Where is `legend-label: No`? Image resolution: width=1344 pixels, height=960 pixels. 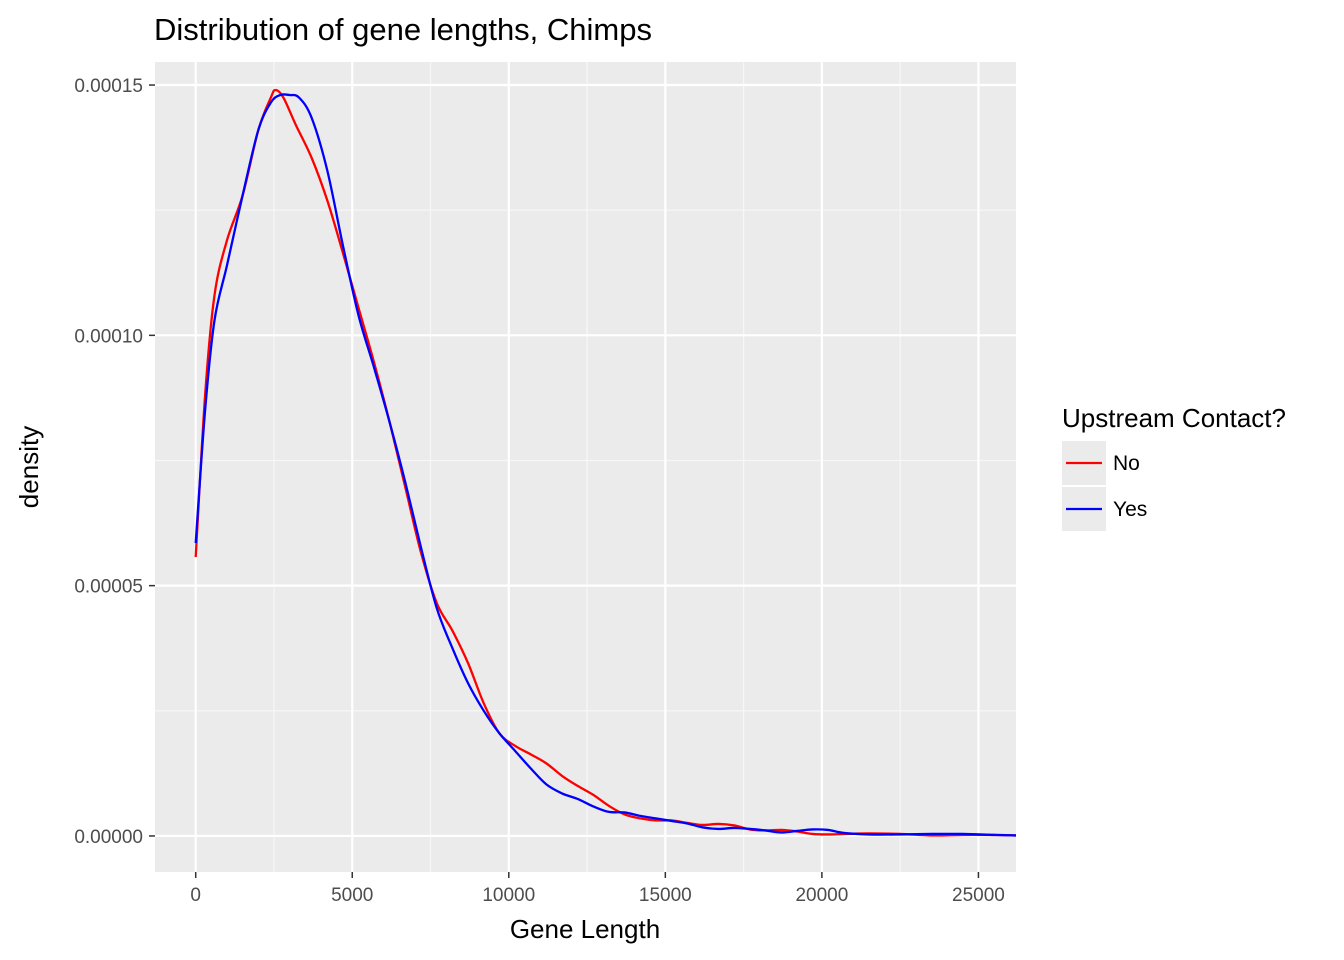 legend-label: No is located at coordinates (1126, 463).